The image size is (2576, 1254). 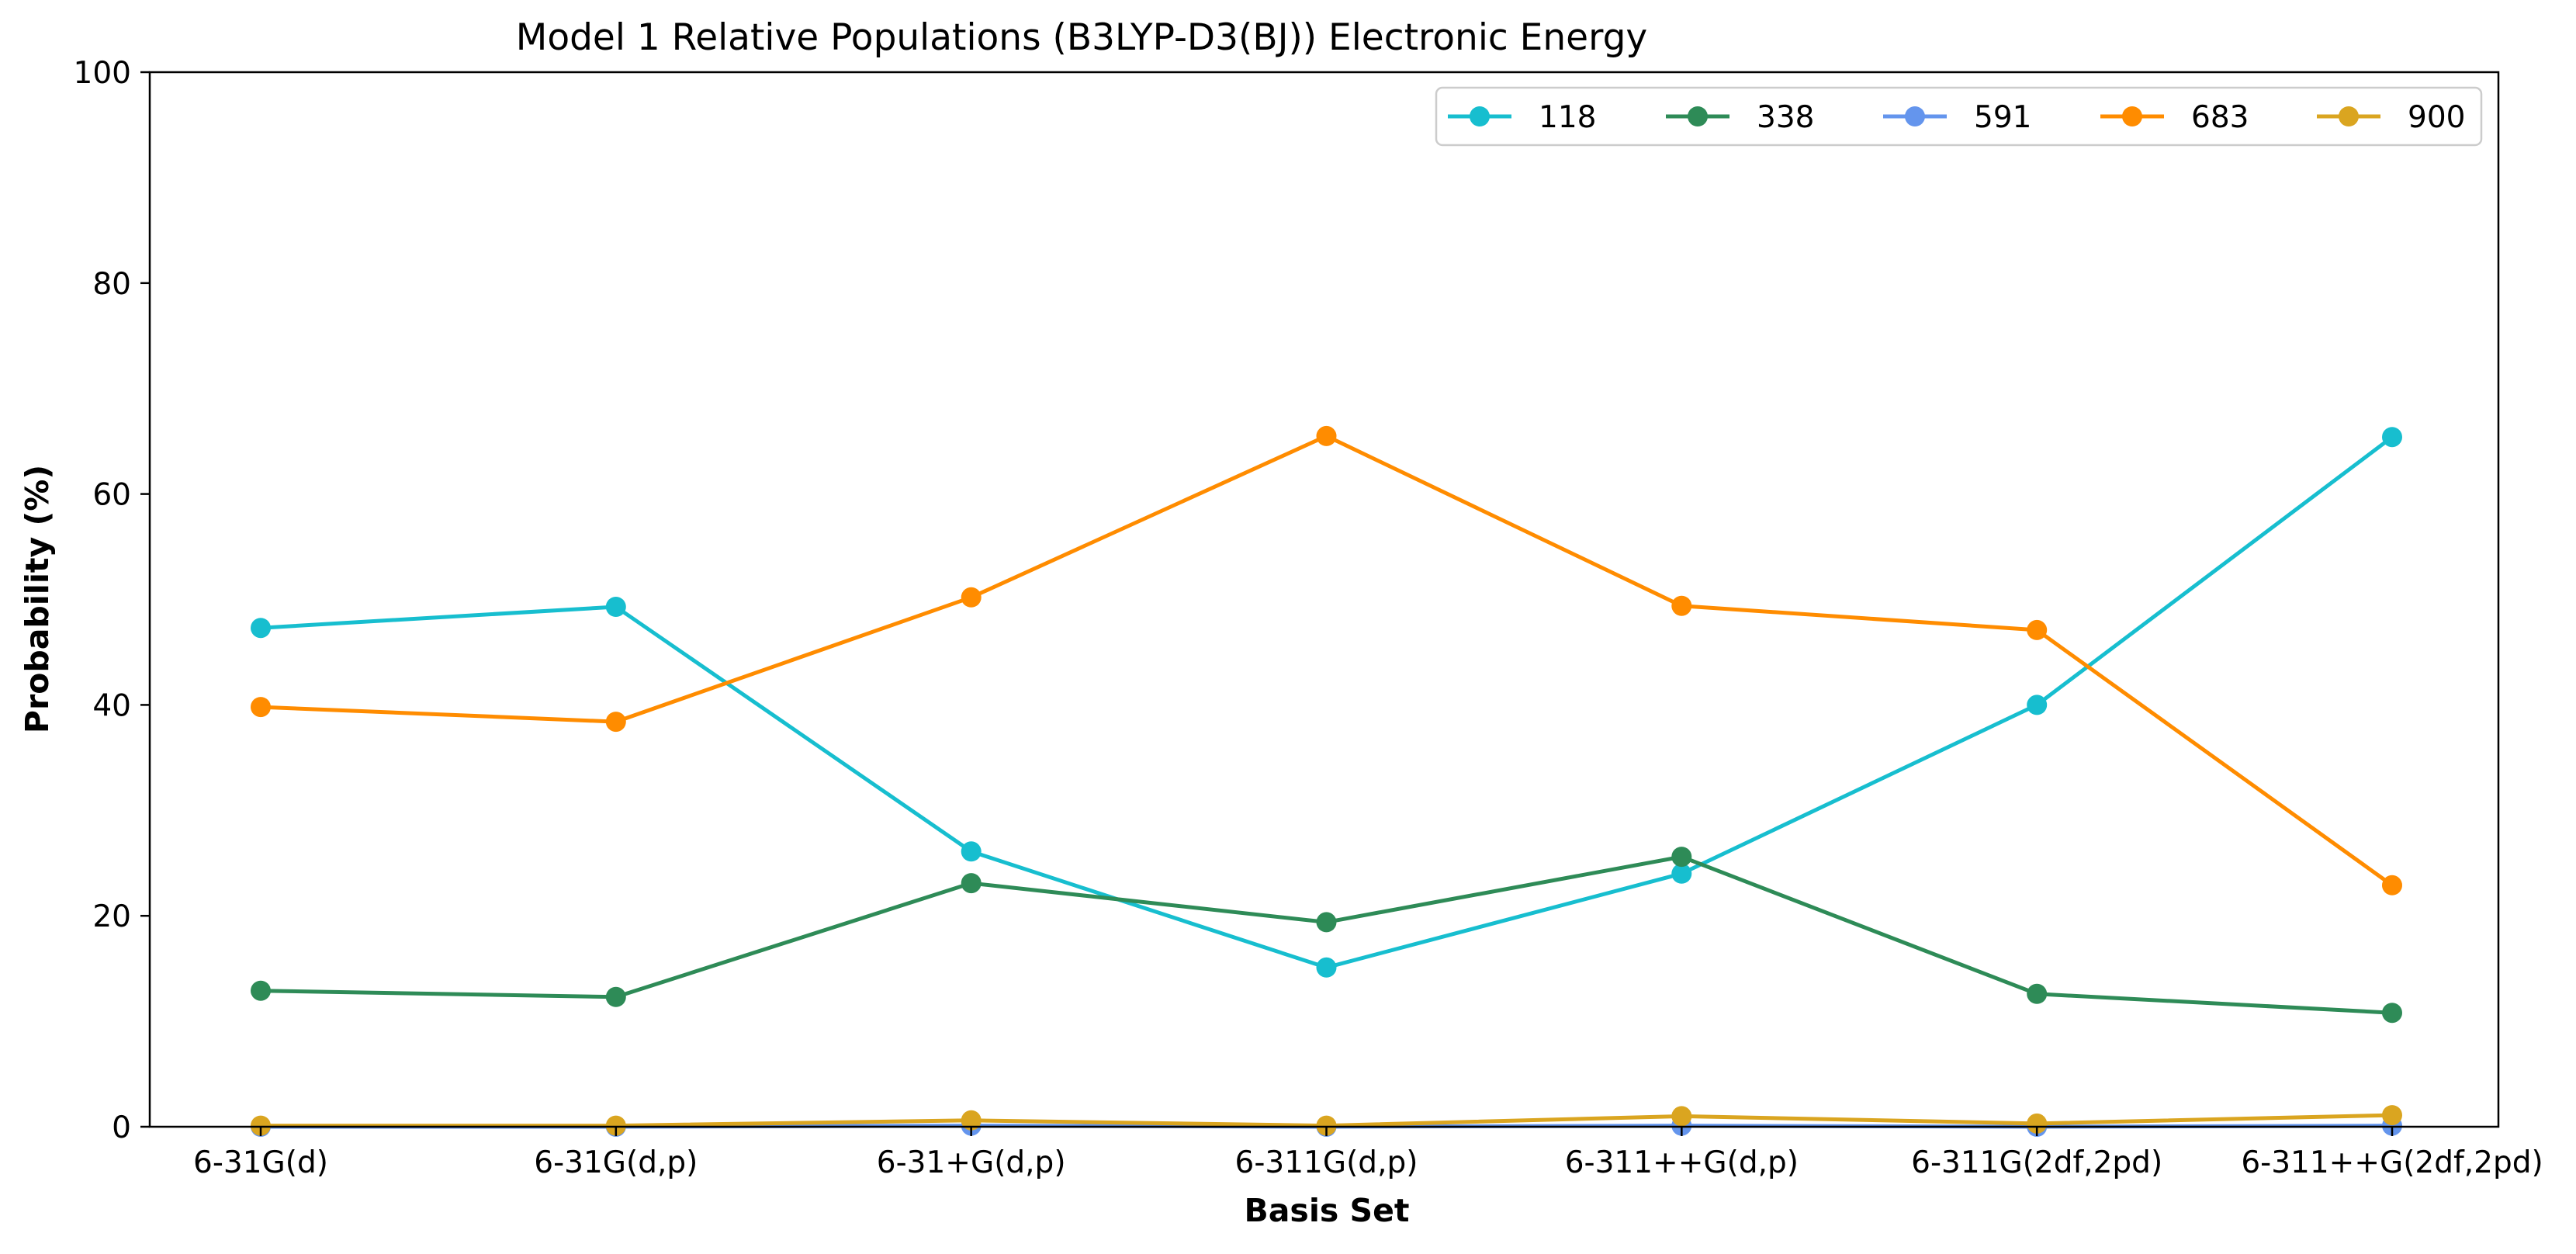 What do you see at coordinates (2392, 1162) in the screenshot?
I see `x-tick-label-7: 6-311++G(2df,2pd)` at bounding box center [2392, 1162].